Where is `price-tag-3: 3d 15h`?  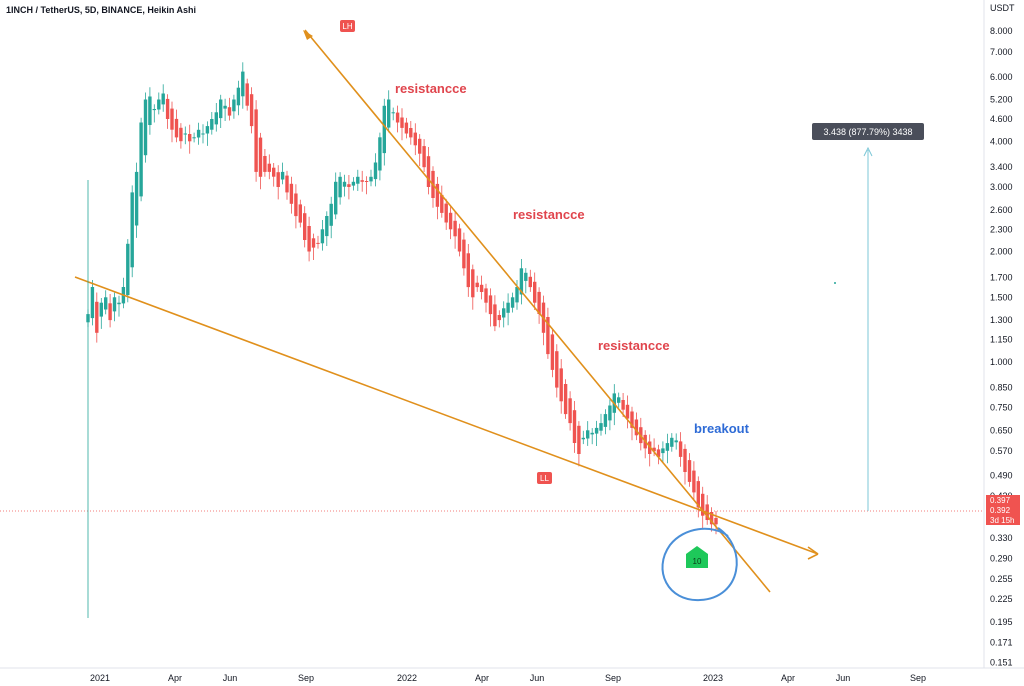 price-tag-3: 3d 15h is located at coordinates (1002, 520).